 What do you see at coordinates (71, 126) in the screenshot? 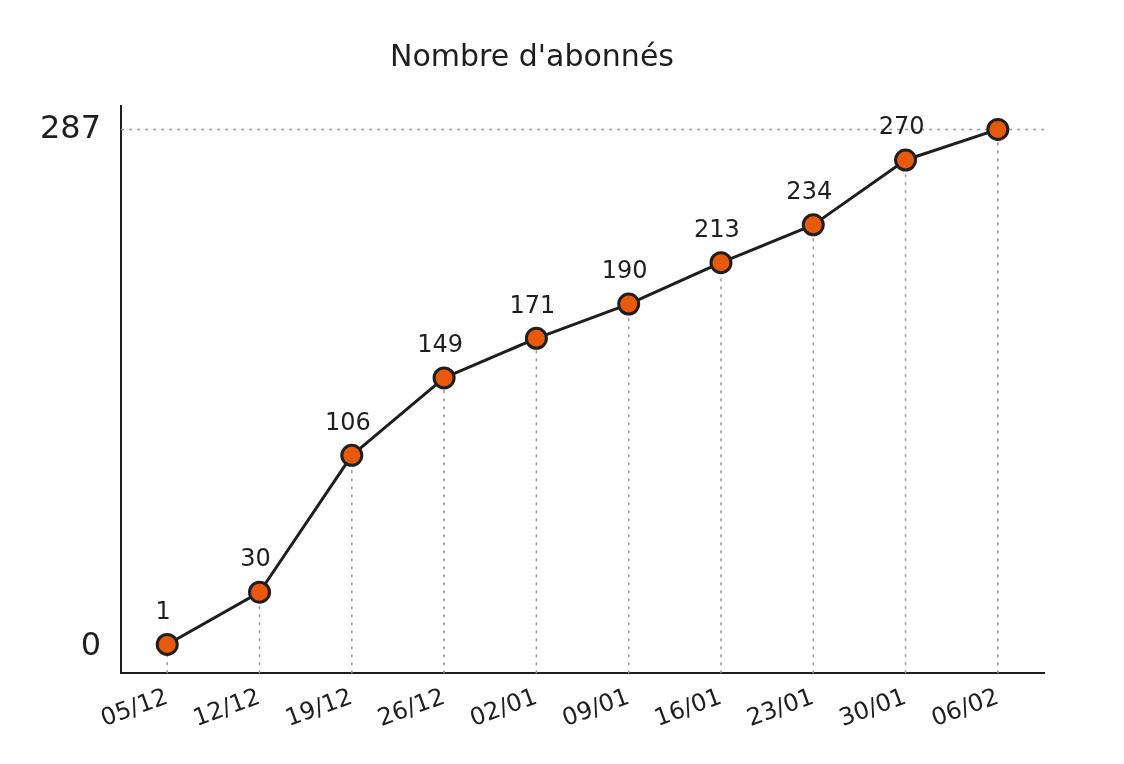
I see `y-tick-label: 287` at bounding box center [71, 126].